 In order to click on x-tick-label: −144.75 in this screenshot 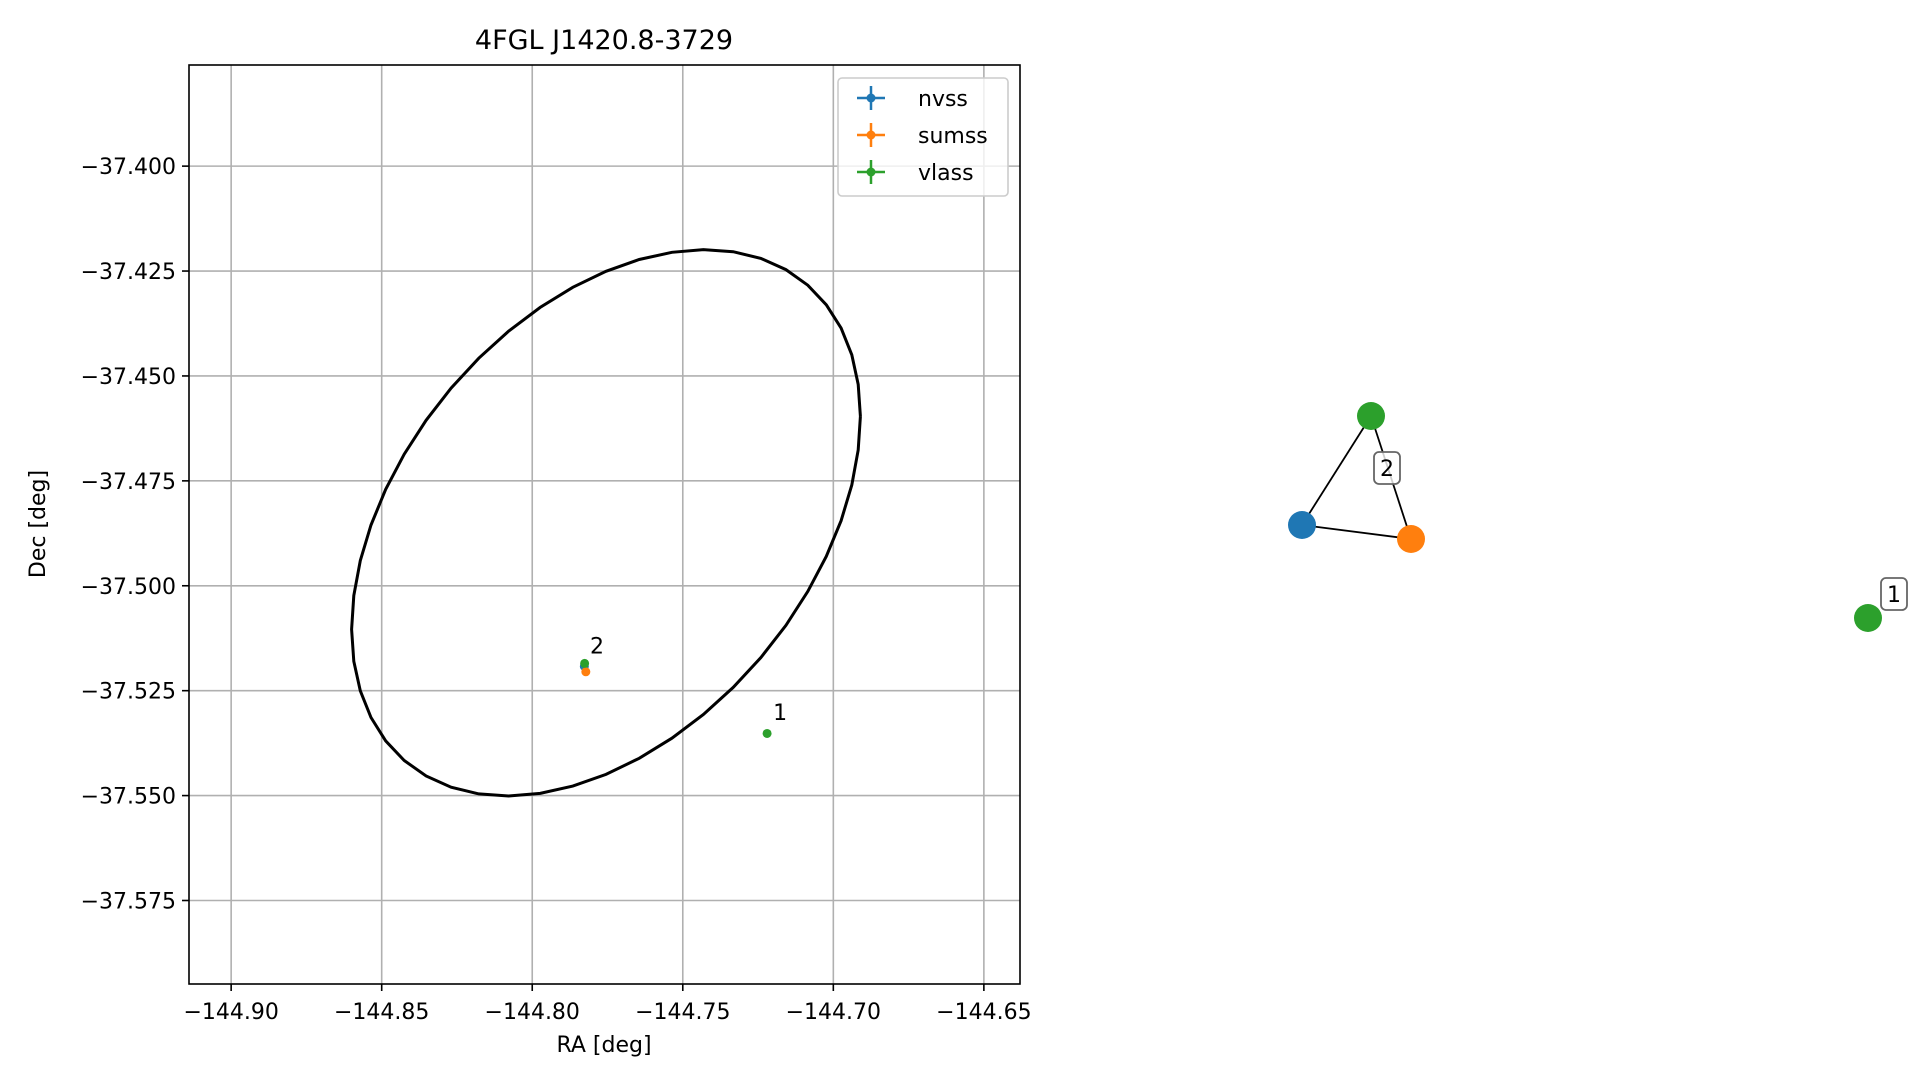, I will do `click(682, 1012)`.